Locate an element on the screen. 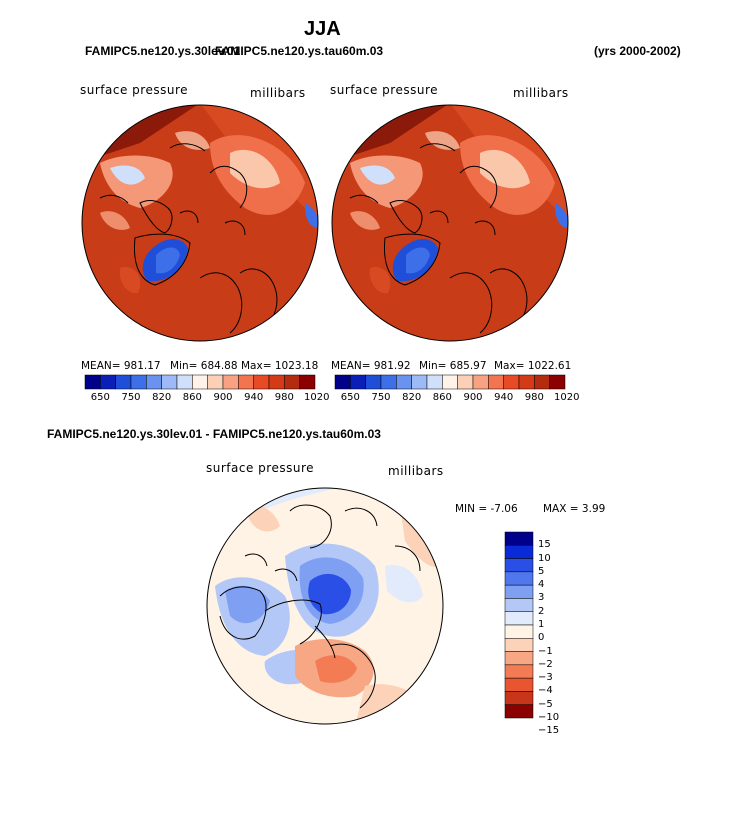  diff-colorbar-tick-label: −5 is located at coordinates (545, 704).